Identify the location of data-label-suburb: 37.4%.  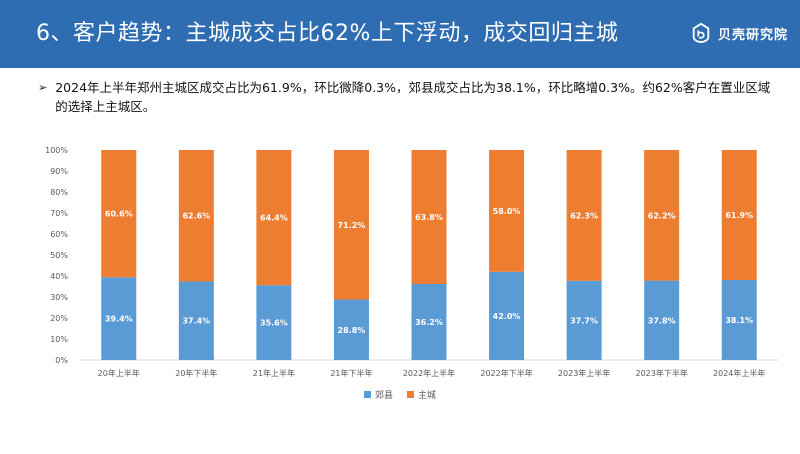
(196, 321).